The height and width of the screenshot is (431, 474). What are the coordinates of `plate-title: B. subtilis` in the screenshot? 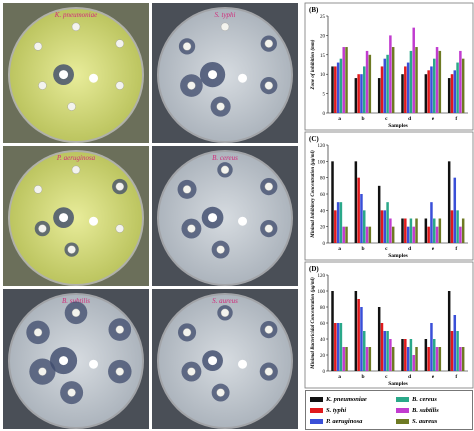 It's located at (76, 301).